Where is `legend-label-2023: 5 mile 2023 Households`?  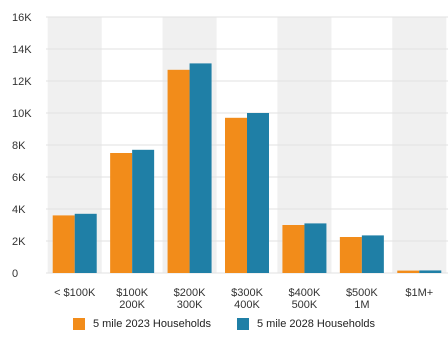
legend-label-2023: 5 mile 2023 Households is located at coordinates (151, 324).